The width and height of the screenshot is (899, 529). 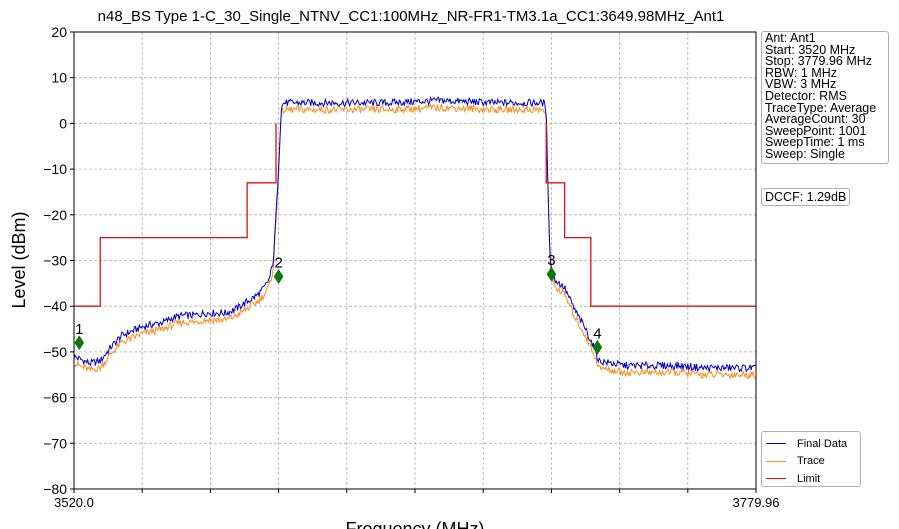 What do you see at coordinates (801, 84) in the screenshot?
I see `info-line-vbw: VBW: 3 MHz` at bounding box center [801, 84].